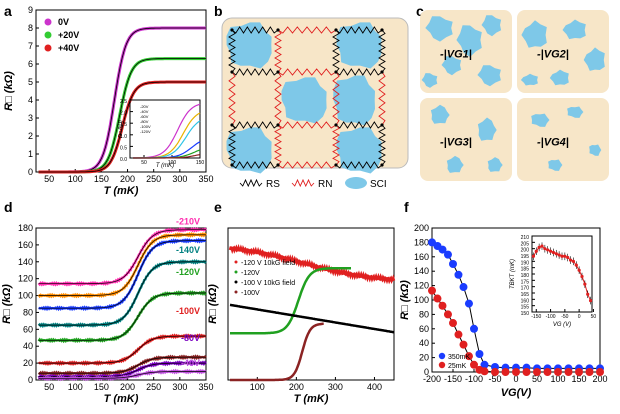  I want to click on b-legend-rs: RS, so click(273, 184).